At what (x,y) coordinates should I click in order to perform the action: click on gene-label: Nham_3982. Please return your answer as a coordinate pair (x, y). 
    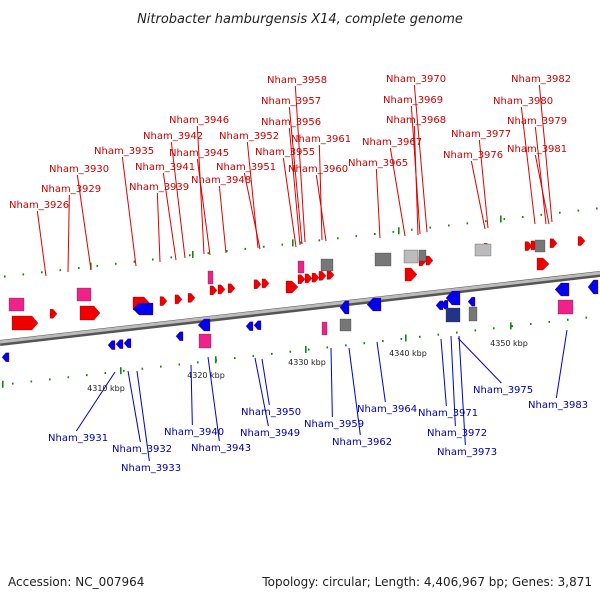
    Looking at the image, I should click on (541, 79).